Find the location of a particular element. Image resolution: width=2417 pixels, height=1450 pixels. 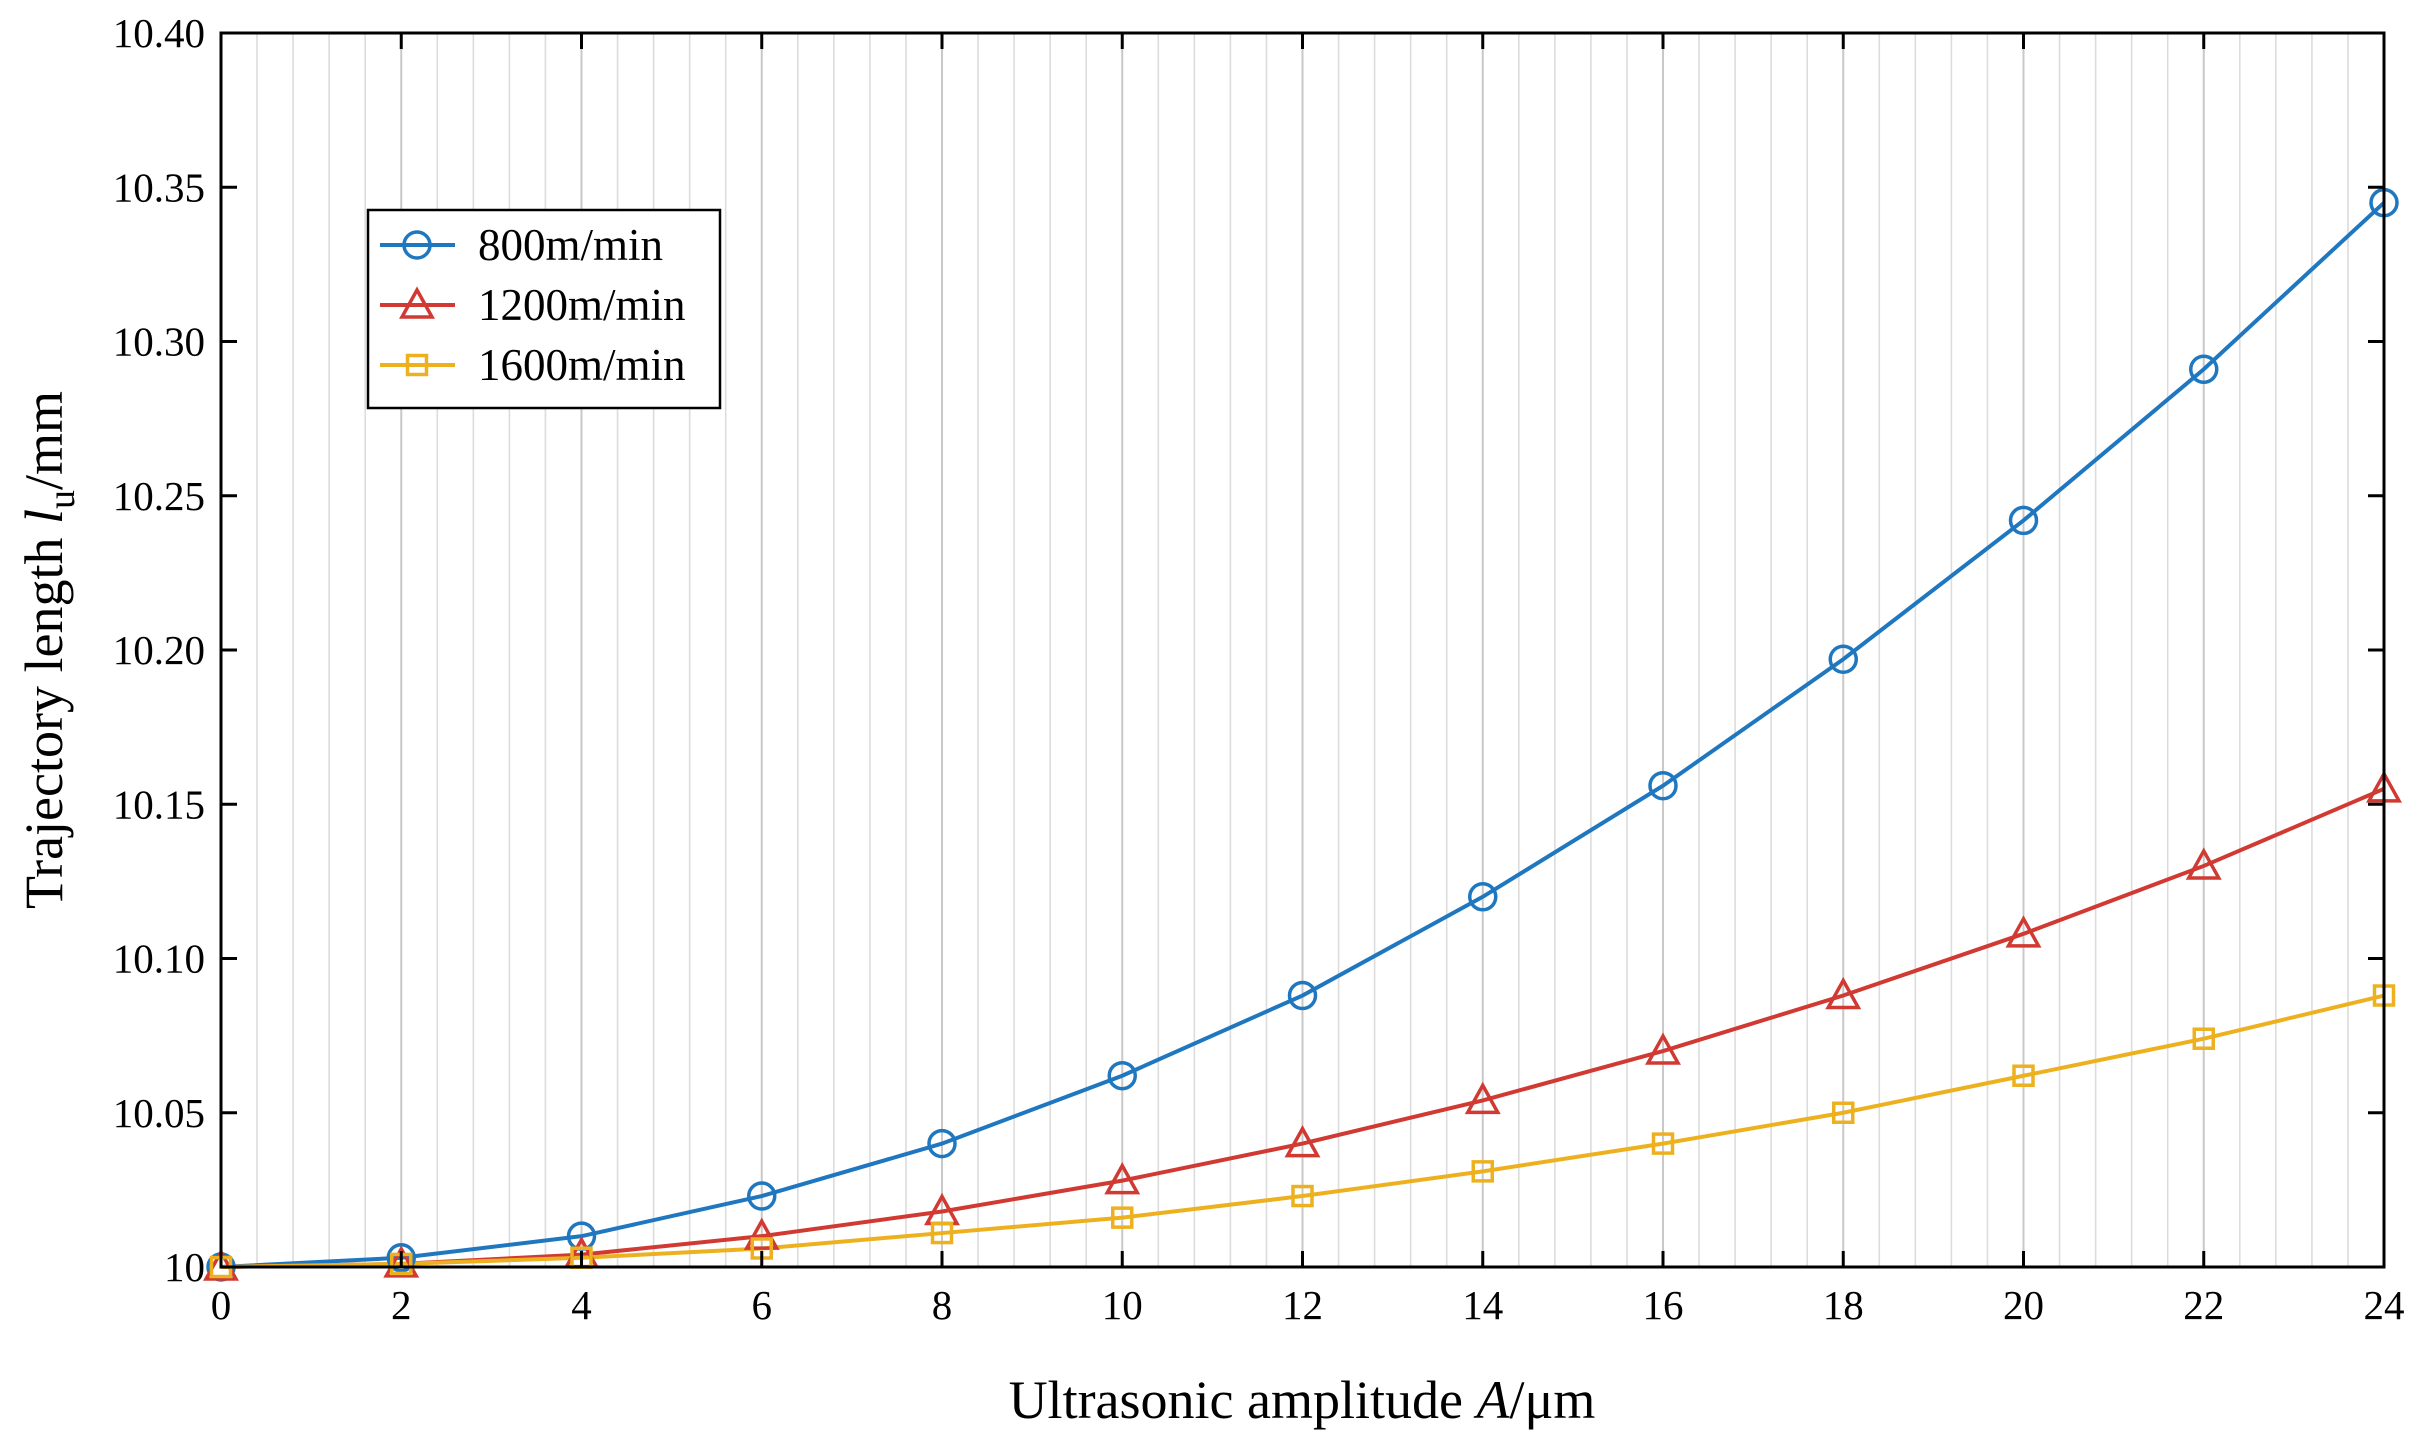

y-tick-label: 10.25 is located at coordinates (159, 496).